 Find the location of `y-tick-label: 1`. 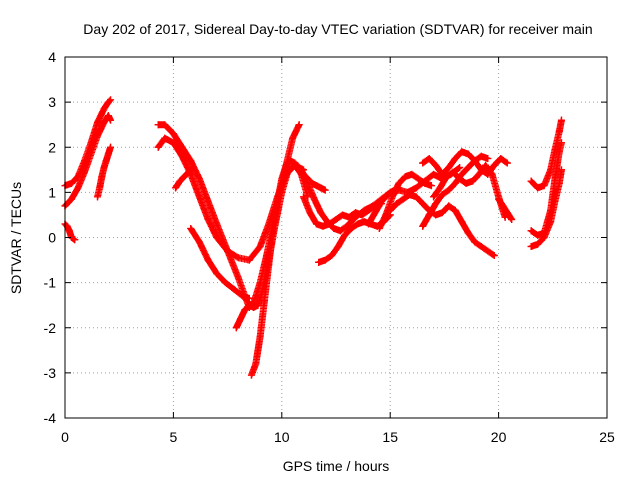

y-tick-label: 1 is located at coordinates (52, 192).